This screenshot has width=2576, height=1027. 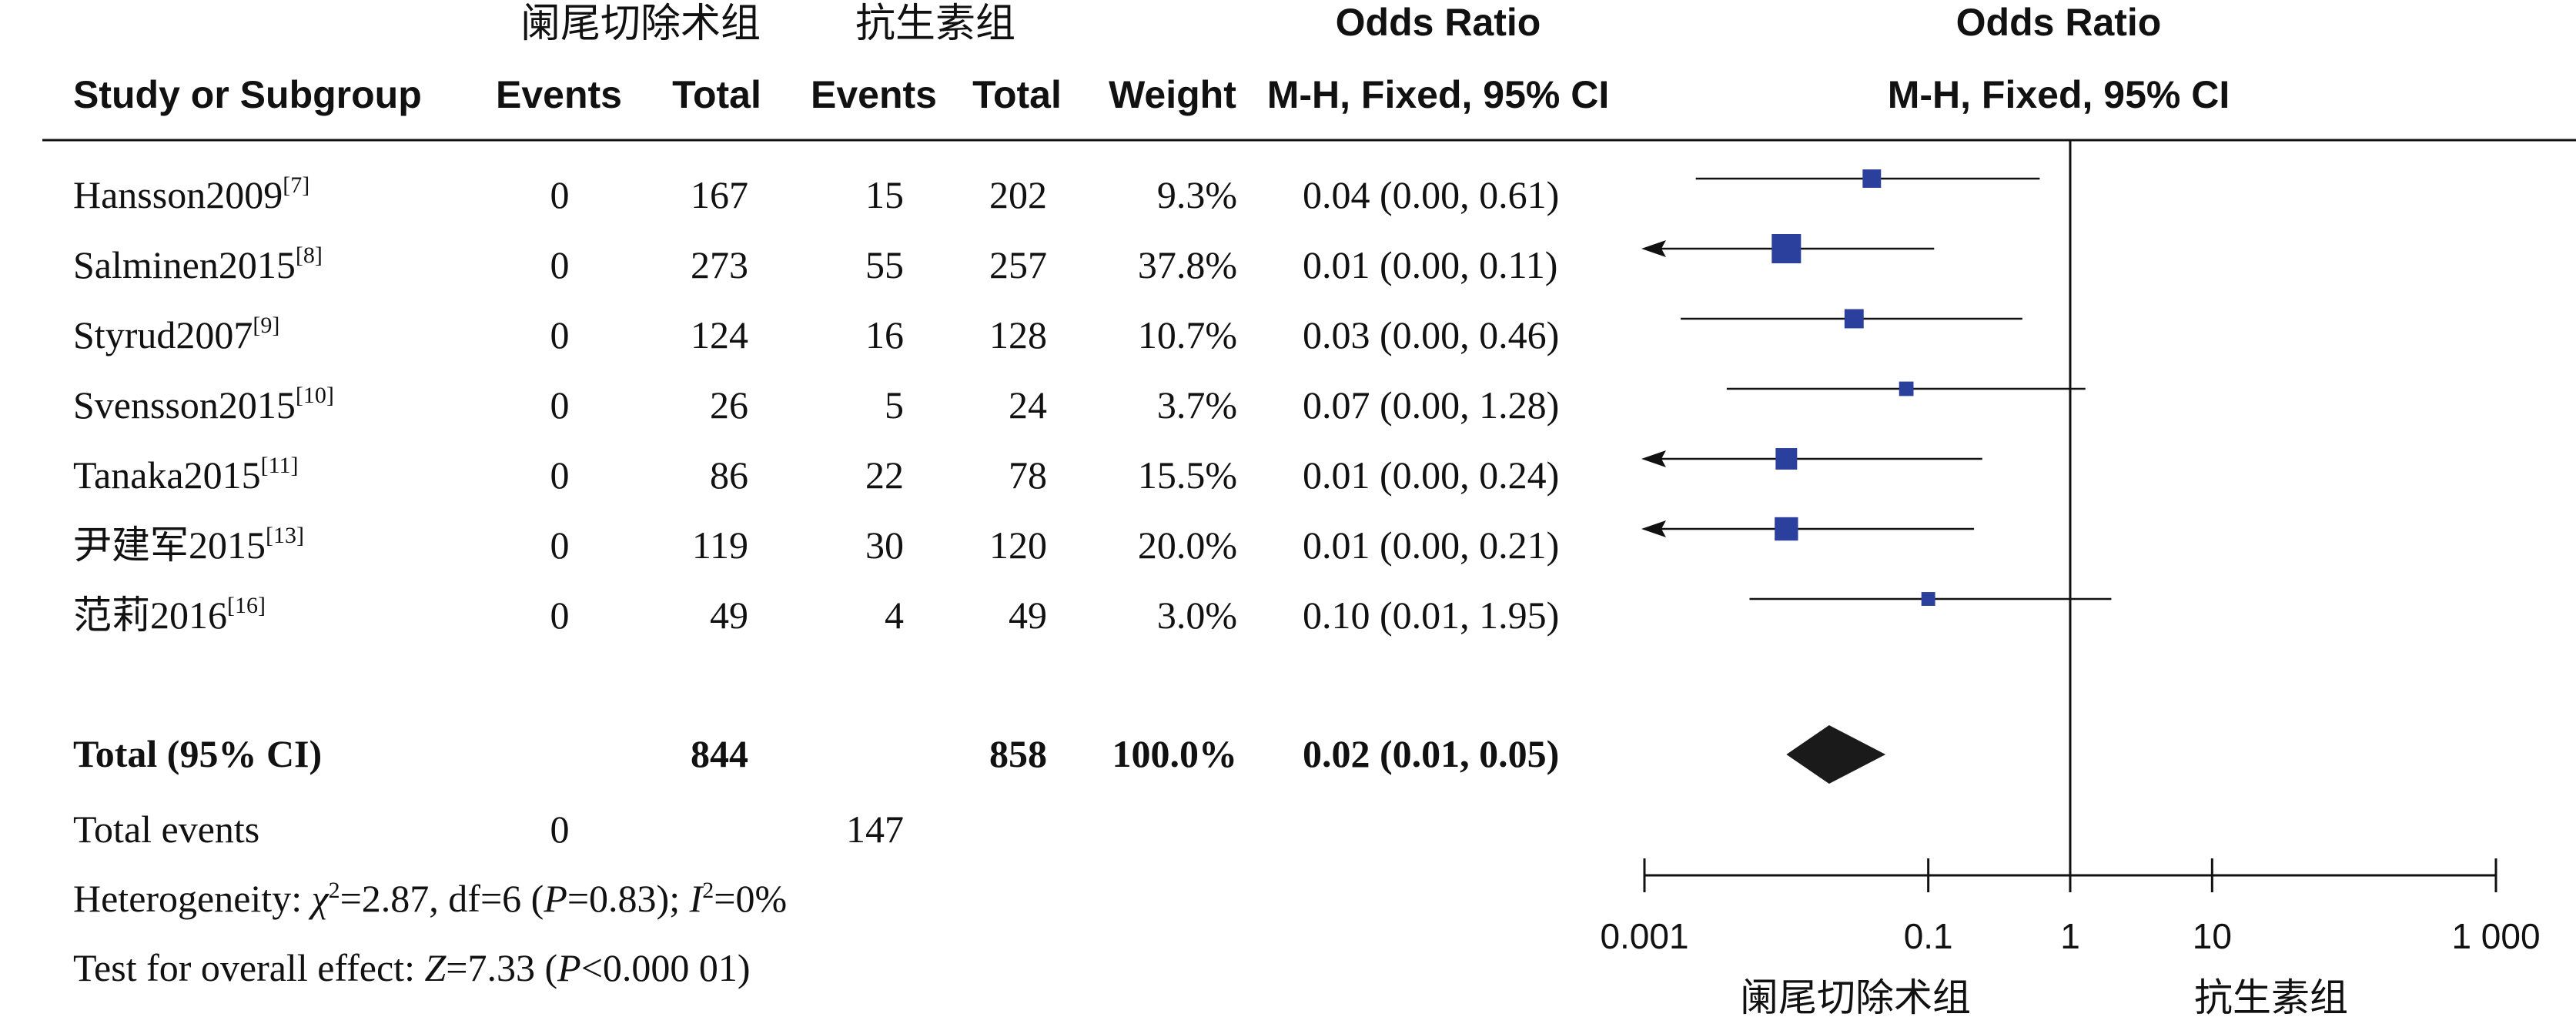 I want to click on ctl-events-header: Events, so click(x=874, y=94).